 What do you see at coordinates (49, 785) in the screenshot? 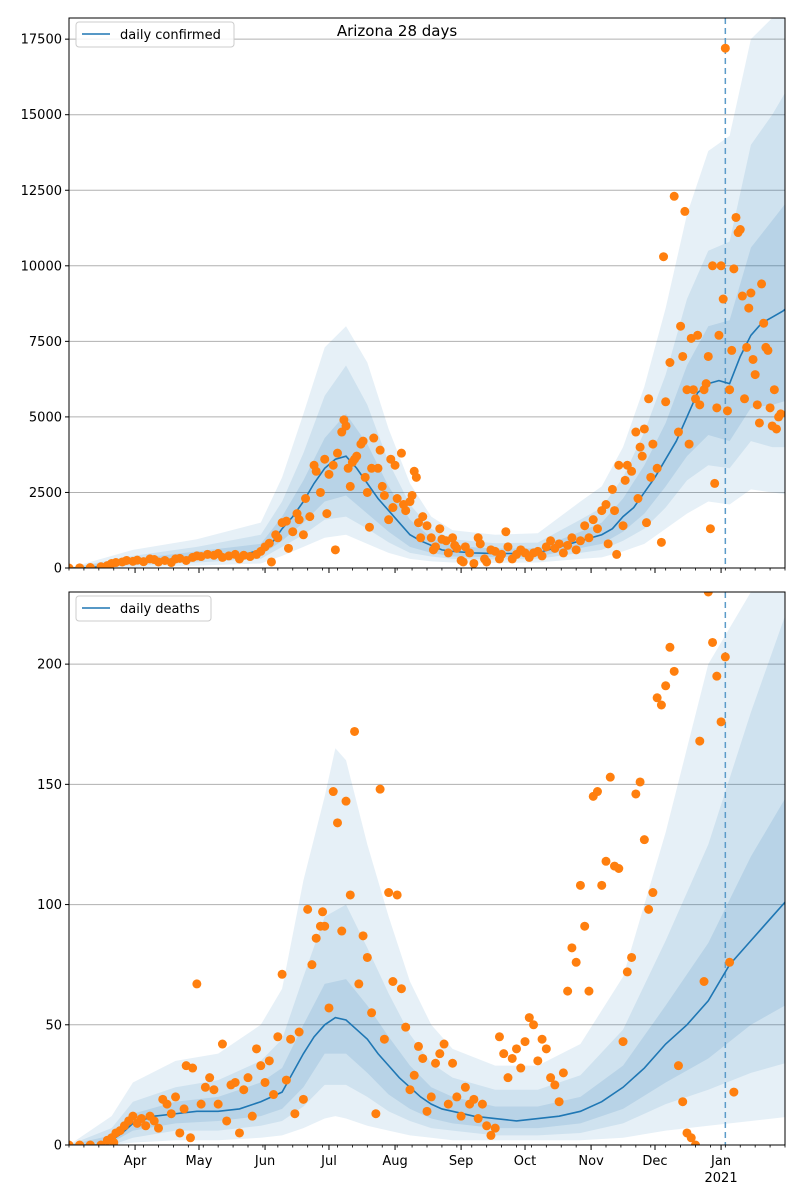
I see `deaths-ytick-label: 150` at bounding box center [49, 785].